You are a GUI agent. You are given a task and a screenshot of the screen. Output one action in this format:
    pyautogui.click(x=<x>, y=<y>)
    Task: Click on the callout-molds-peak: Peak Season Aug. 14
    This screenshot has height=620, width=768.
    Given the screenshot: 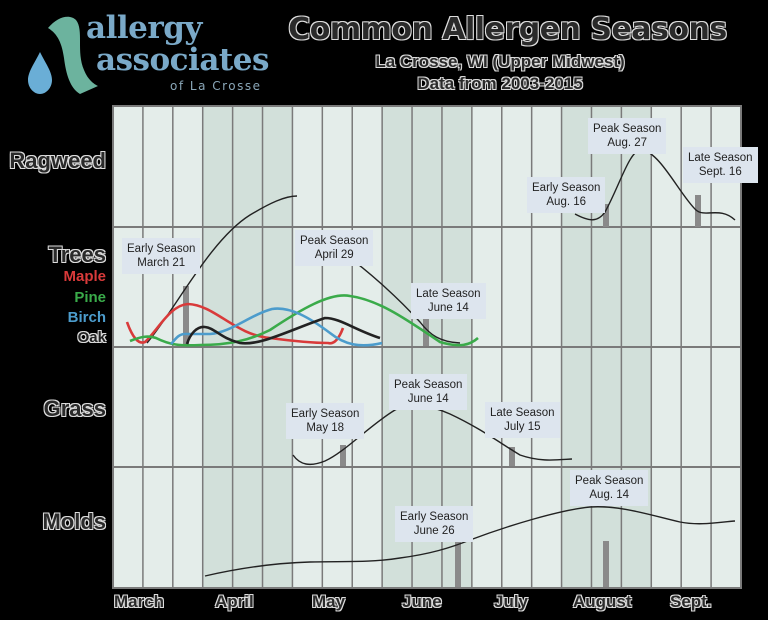 What is the action you would take?
    pyautogui.click(x=609, y=488)
    